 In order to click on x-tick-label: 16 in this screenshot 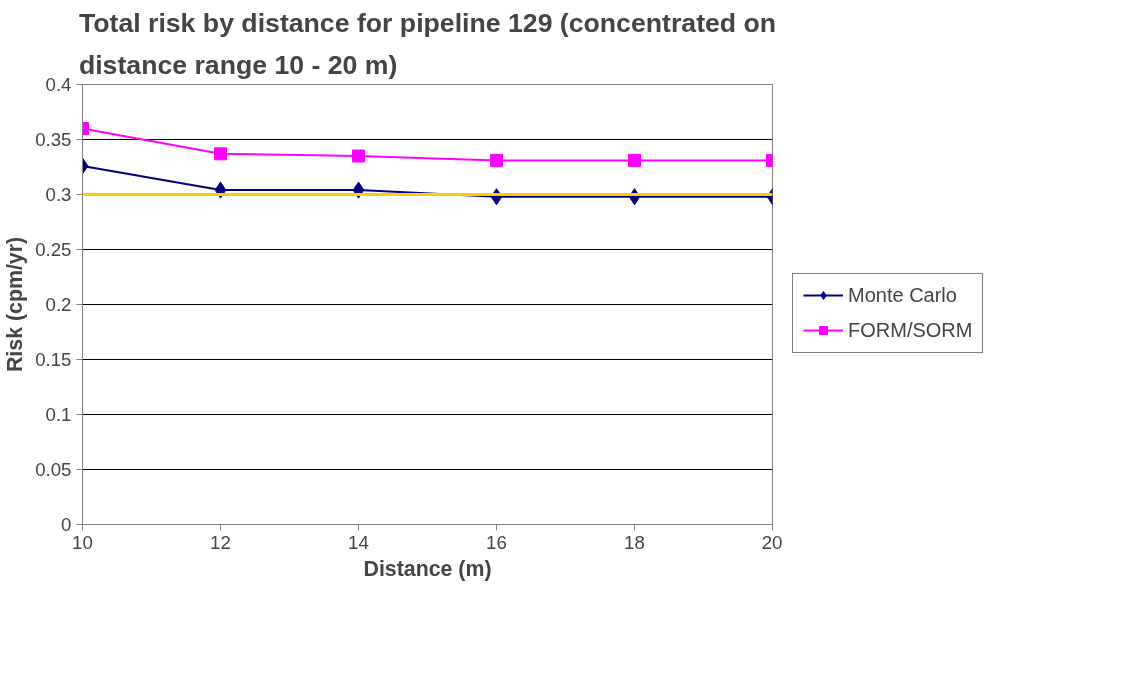, I will do `click(496, 542)`.